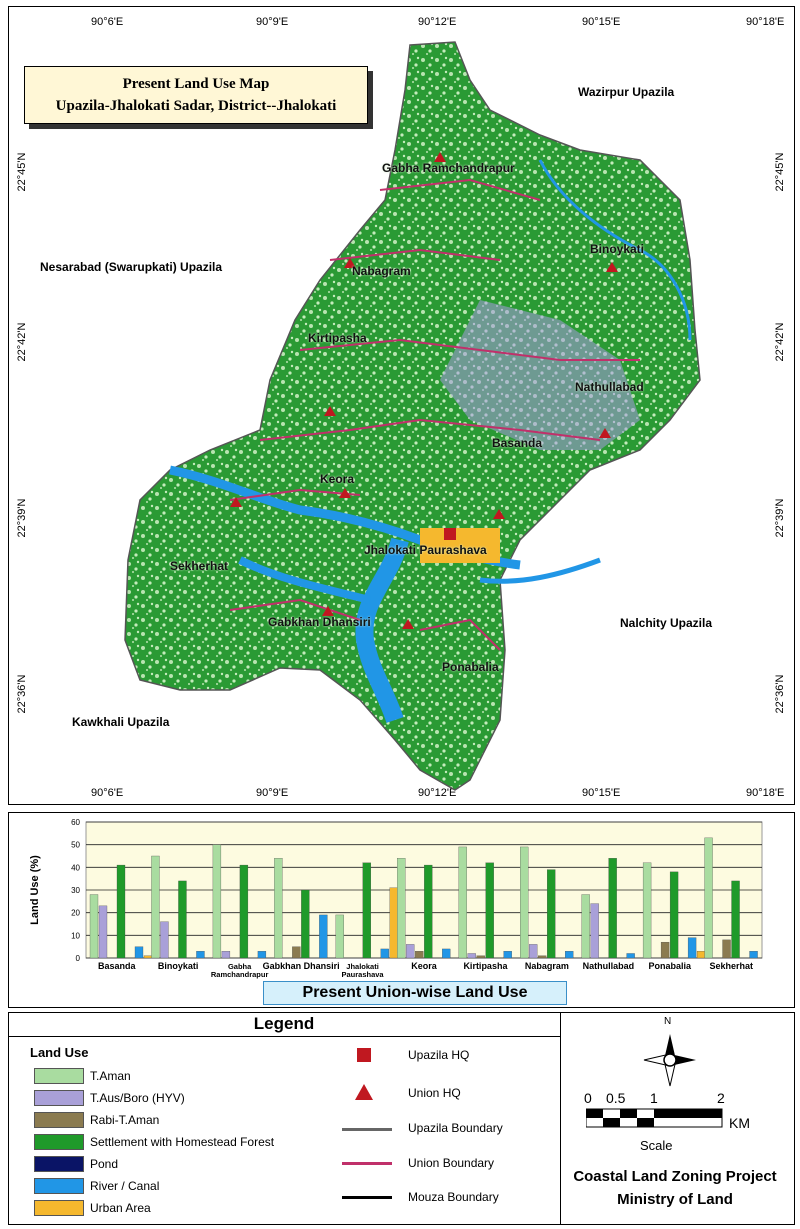 The height and width of the screenshot is (1229, 800). What do you see at coordinates (437, 22) in the screenshot?
I see `coord-top-3: 90°12'E` at bounding box center [437, 22].